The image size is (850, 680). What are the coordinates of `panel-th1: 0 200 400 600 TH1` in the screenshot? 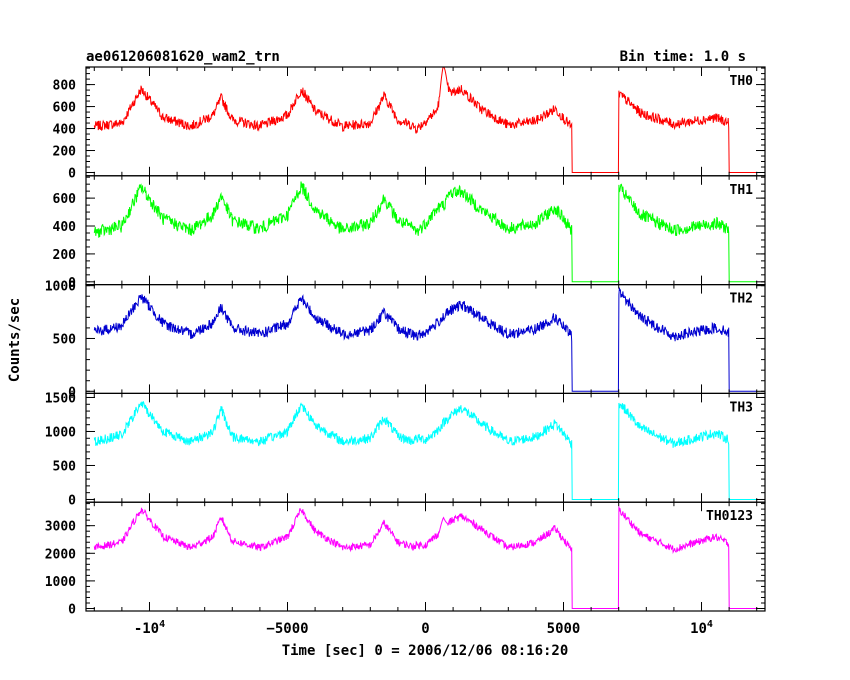 It's located at (409, 233).